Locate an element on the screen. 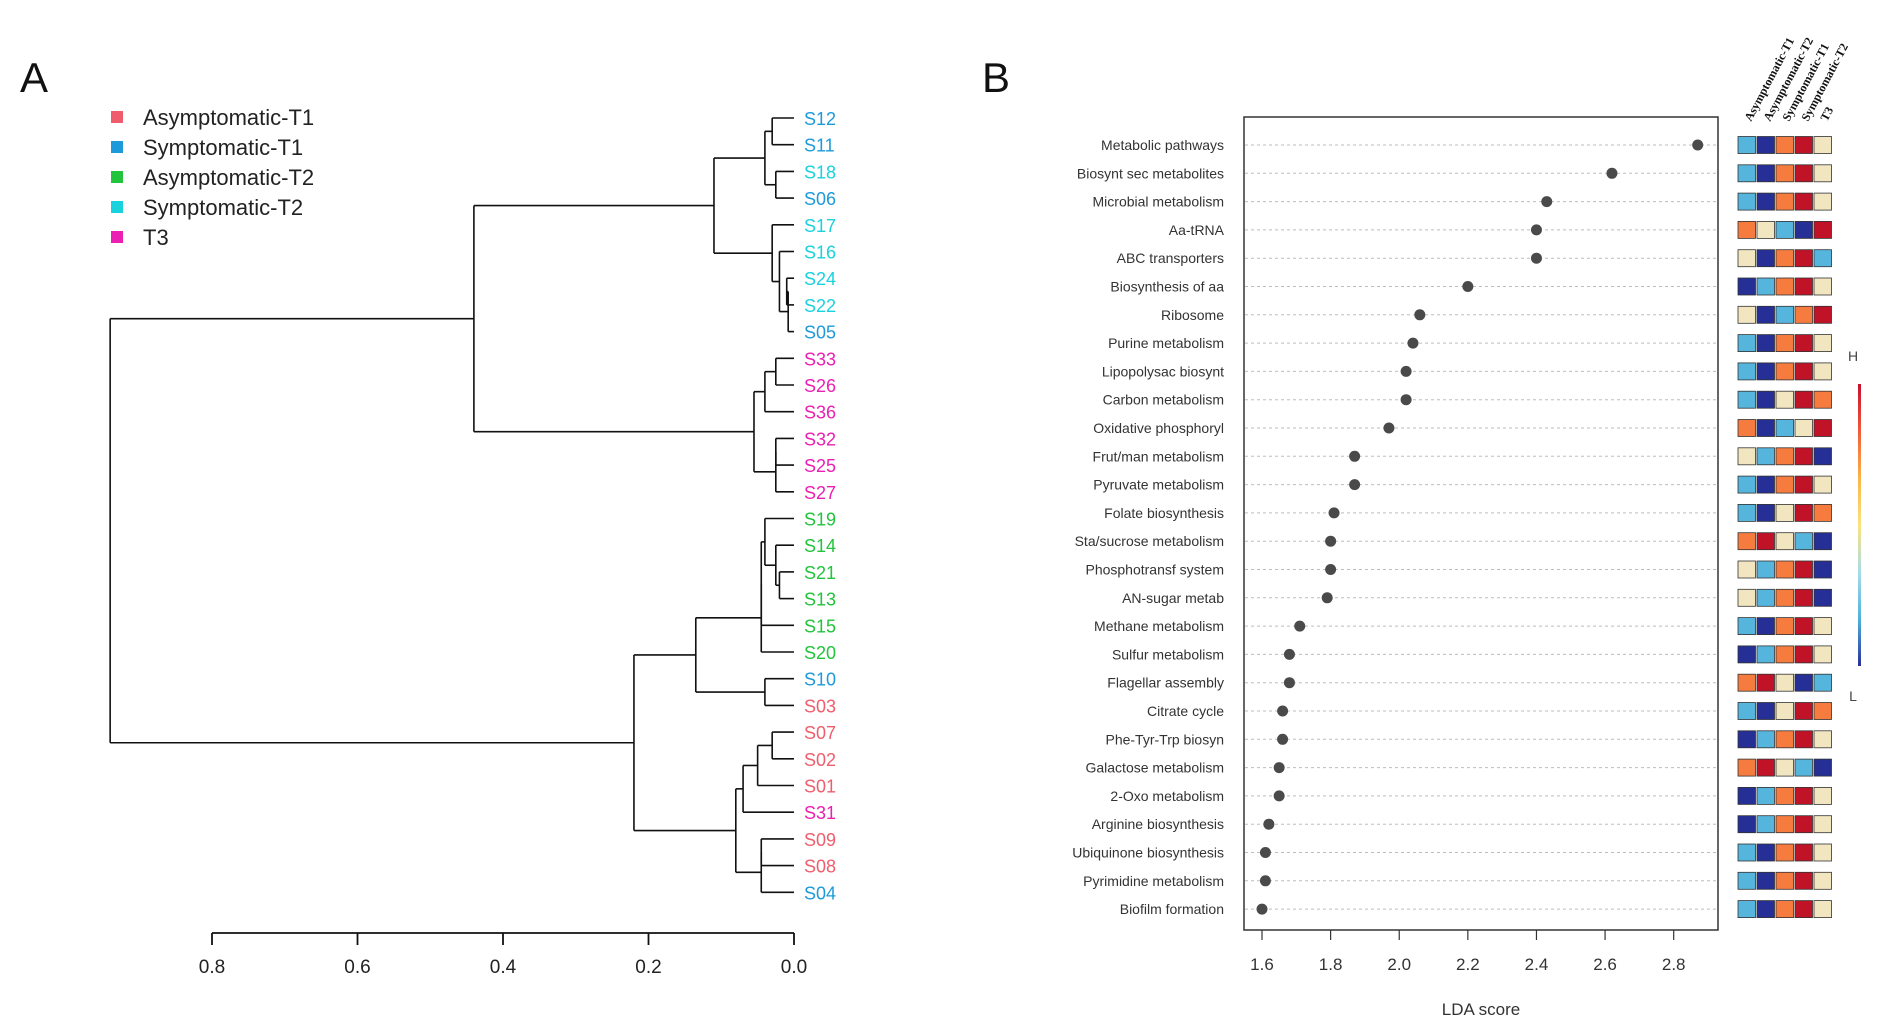 This screenshot has width=1878, height=1030. category-label: Galactose metabolism is located at coordinates (1154, 768).